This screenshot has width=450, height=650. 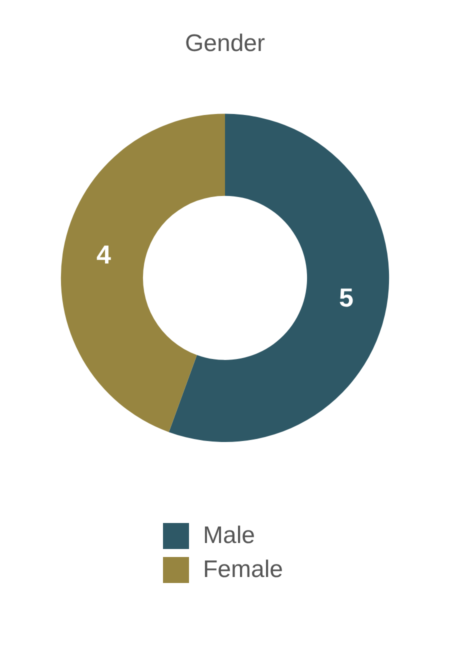 I want to click on legend-label: Female, so click(x=243, y=570).